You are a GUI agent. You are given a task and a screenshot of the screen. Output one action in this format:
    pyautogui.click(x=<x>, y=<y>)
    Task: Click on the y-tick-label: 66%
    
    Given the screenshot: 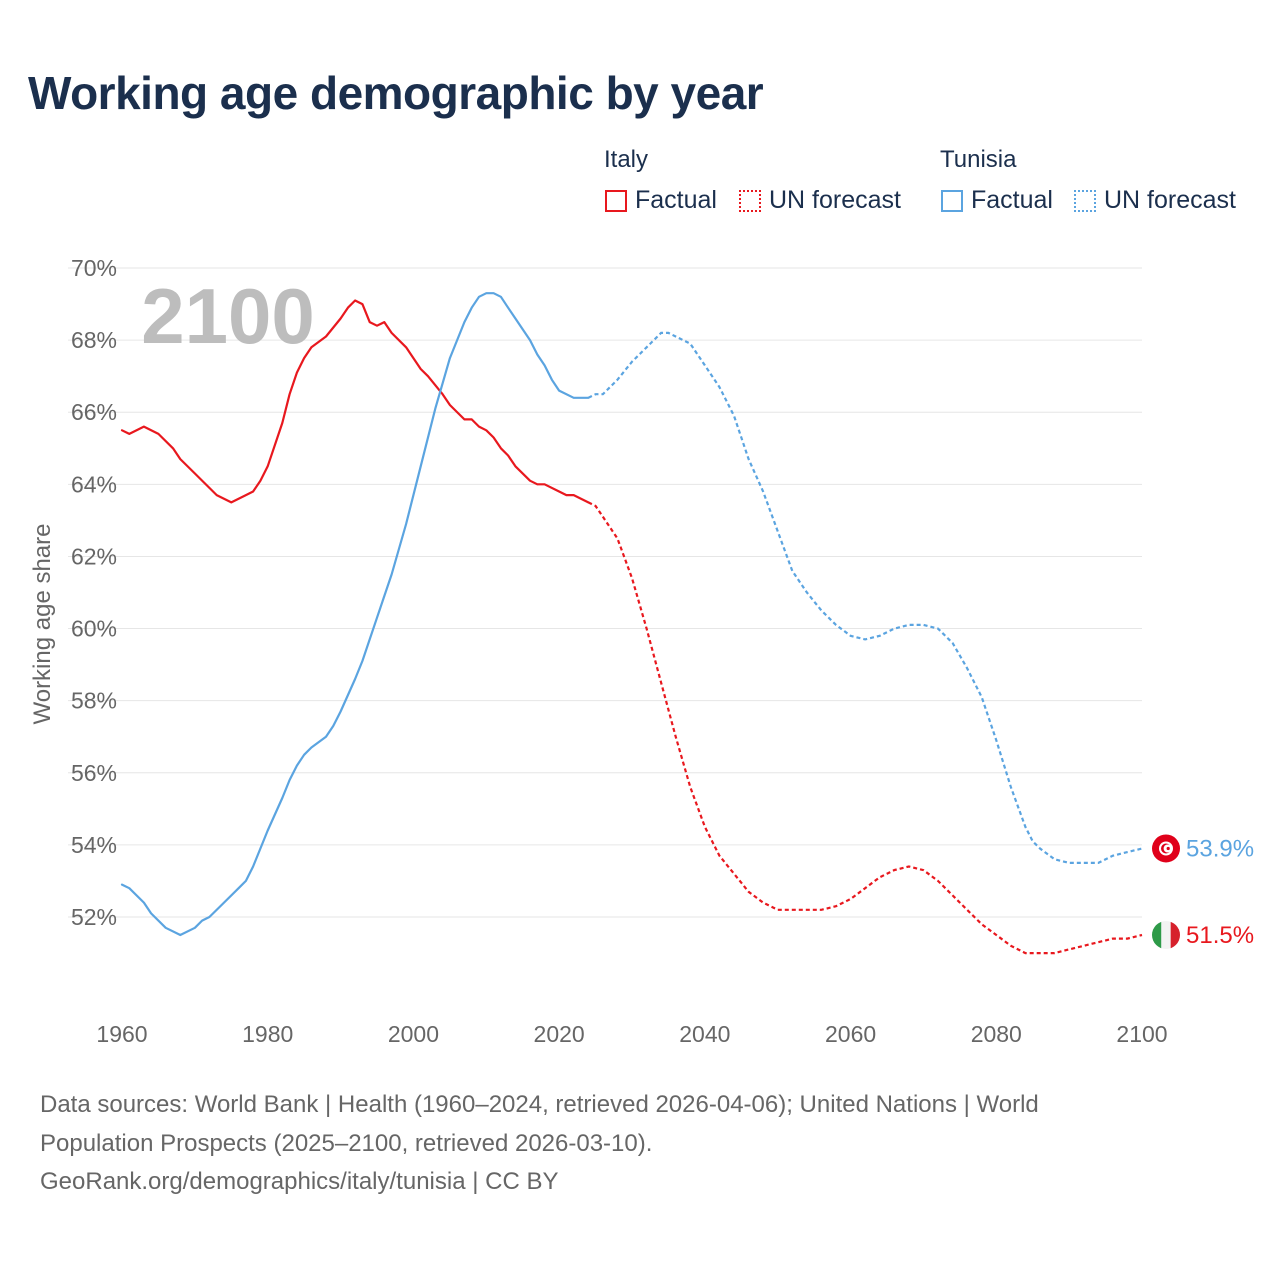 What is the action you would take?
    pyautogui.click(x=94, y=412)
    